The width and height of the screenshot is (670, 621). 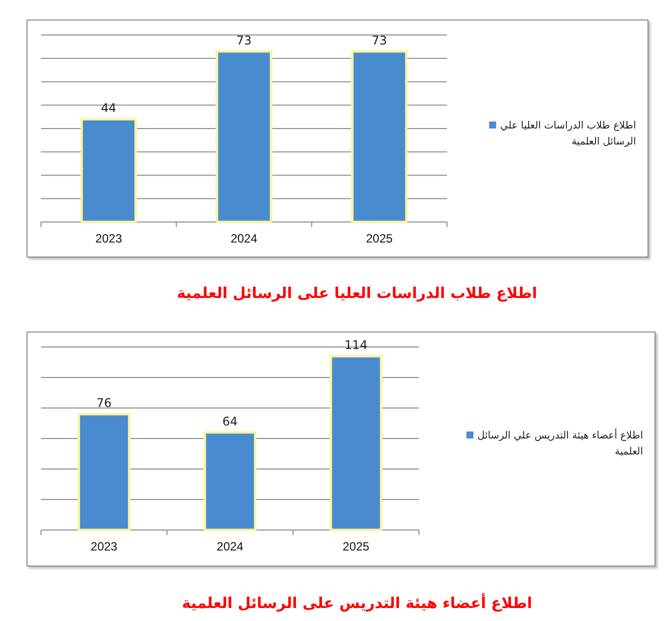 I want to click on data-label: 114, so click(x=356, y=345).